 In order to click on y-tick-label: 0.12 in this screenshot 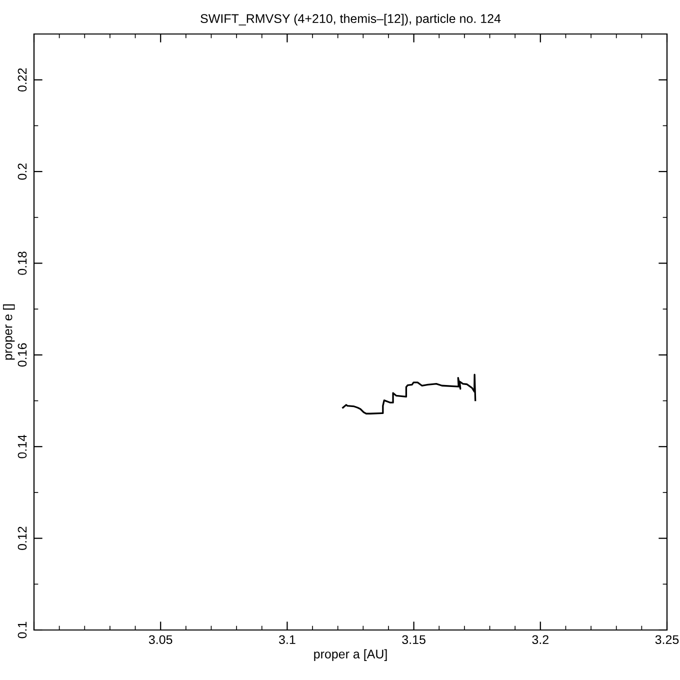, I will do `click(22, 538)`.